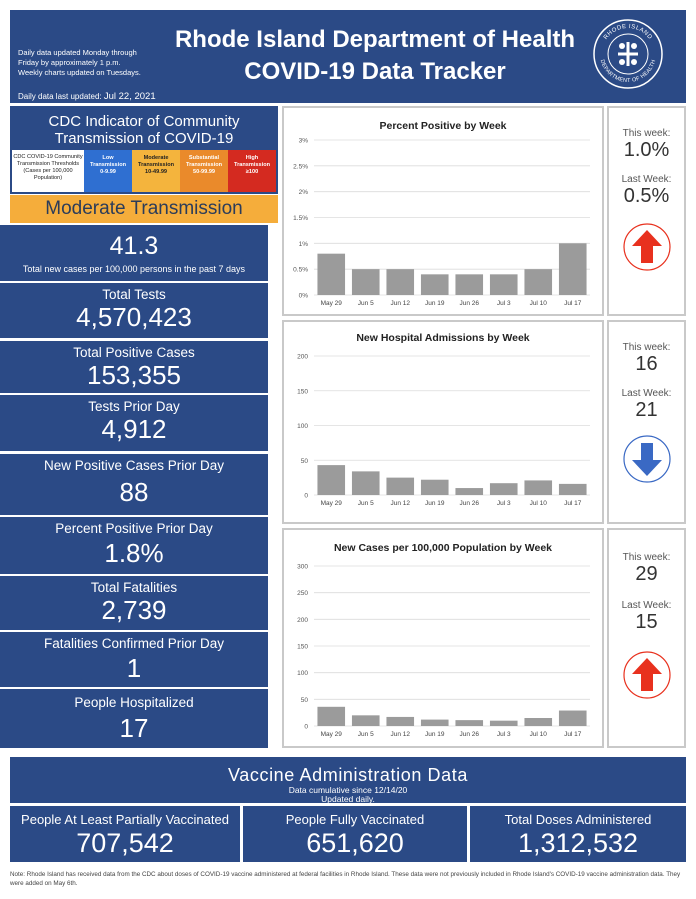 Image resolution: width=696 pixels, height=899 pixels. What do you see at coordinates (302, 567) in the screenshot?
I see `y-tick-label: 300` at bounding box center [302, 567].